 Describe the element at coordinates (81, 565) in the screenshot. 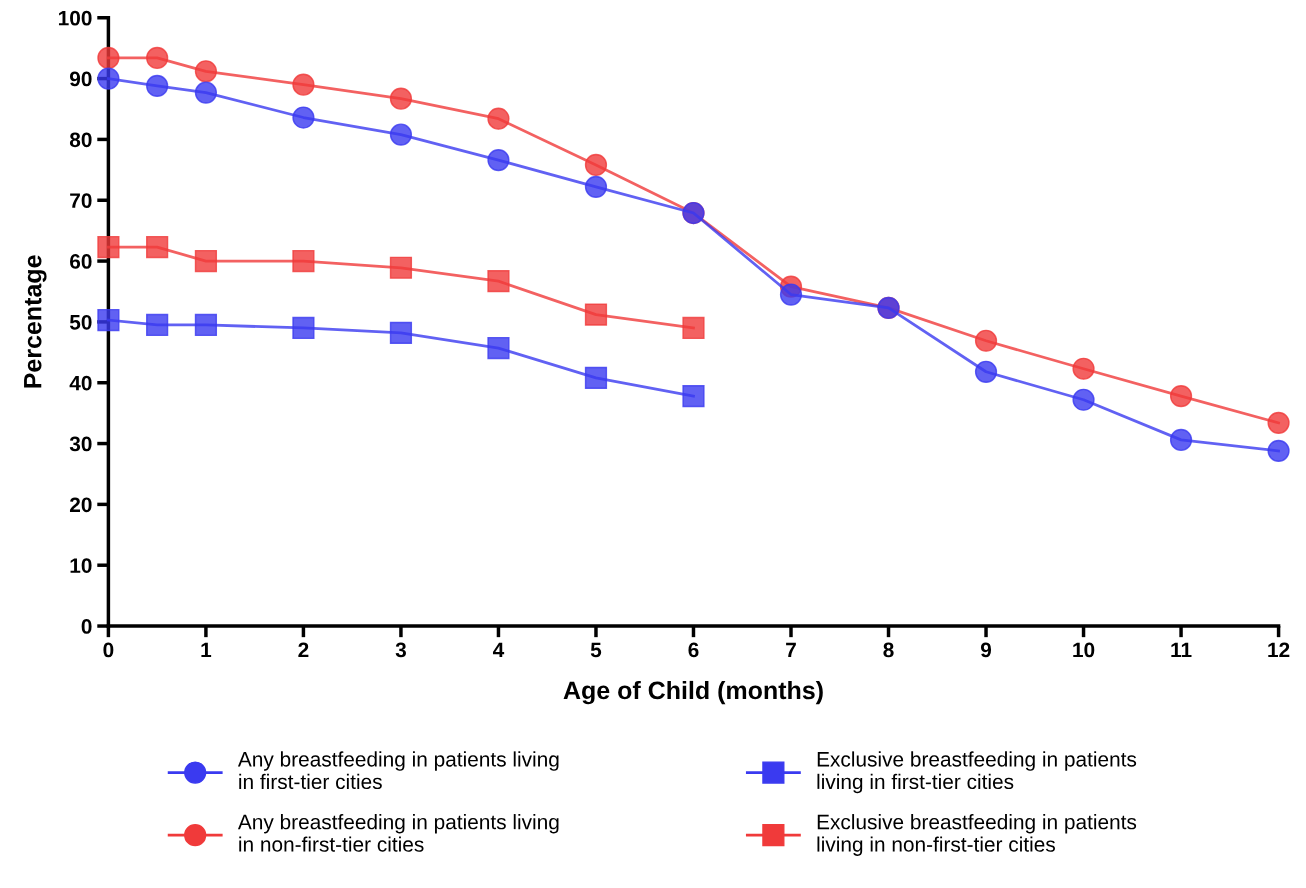

I see `y-tick-label: 10` at that location.